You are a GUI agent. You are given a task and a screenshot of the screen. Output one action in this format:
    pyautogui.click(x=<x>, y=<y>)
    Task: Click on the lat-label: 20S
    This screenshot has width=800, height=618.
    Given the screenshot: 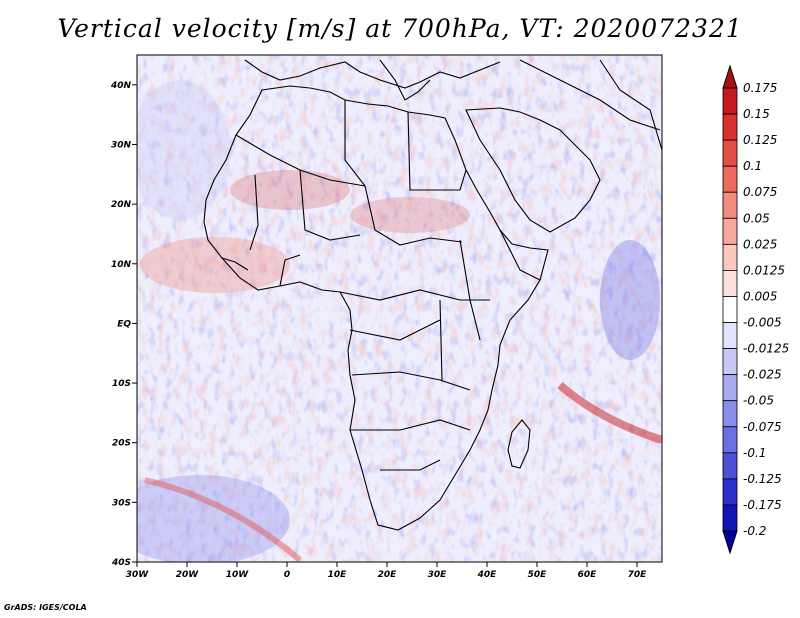 What is the action you would take?
    pyautogui.click(x=121, y=444)
    